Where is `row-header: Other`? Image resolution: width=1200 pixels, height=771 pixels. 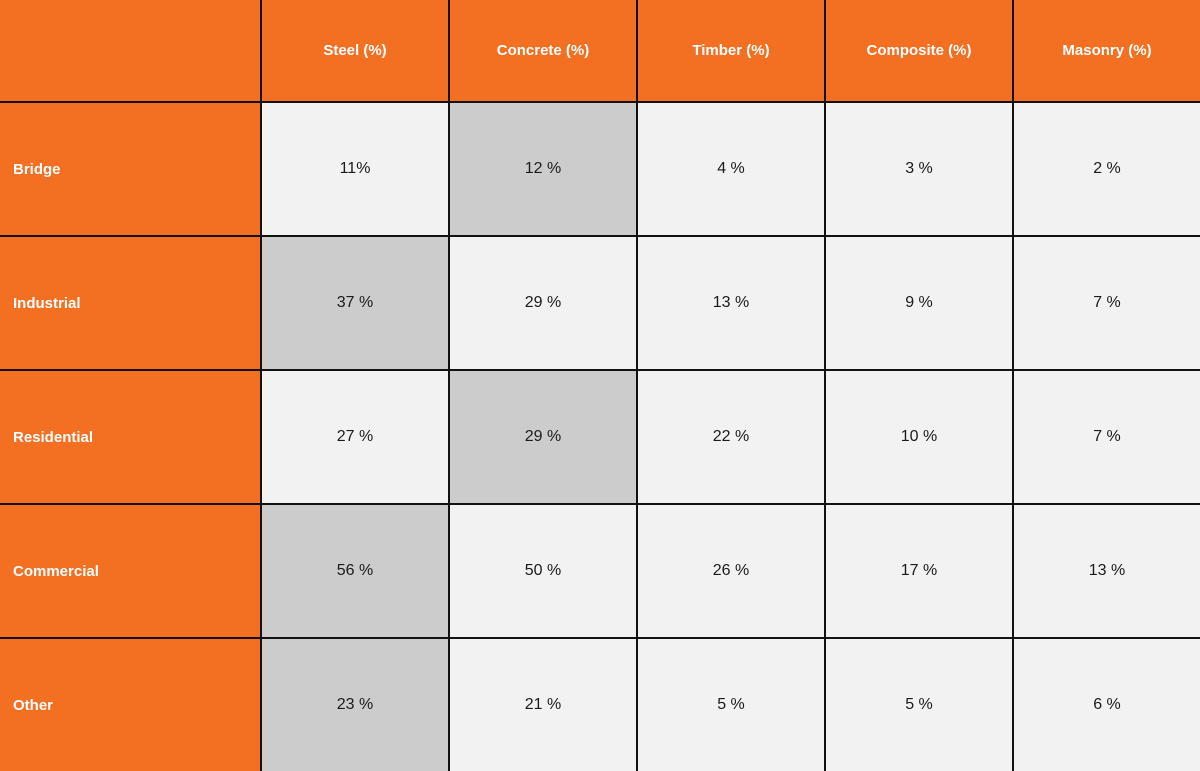
row-header: Other is located at coordinates (131, 704).